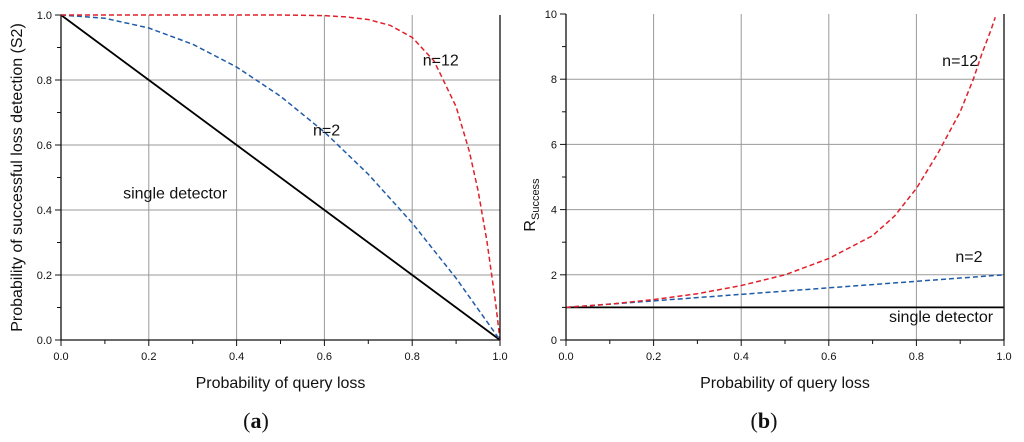 Image resolution: width=1024 pixels, height=442 pixels. I want to click on y-axis-title: RSuccess, so click(532, 205).